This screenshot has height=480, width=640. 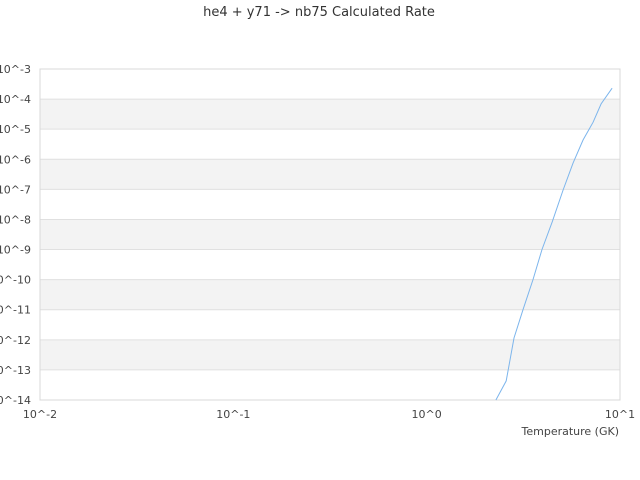 I want to click on y-tick-label: 10^-14, so click(x=15, y=400).